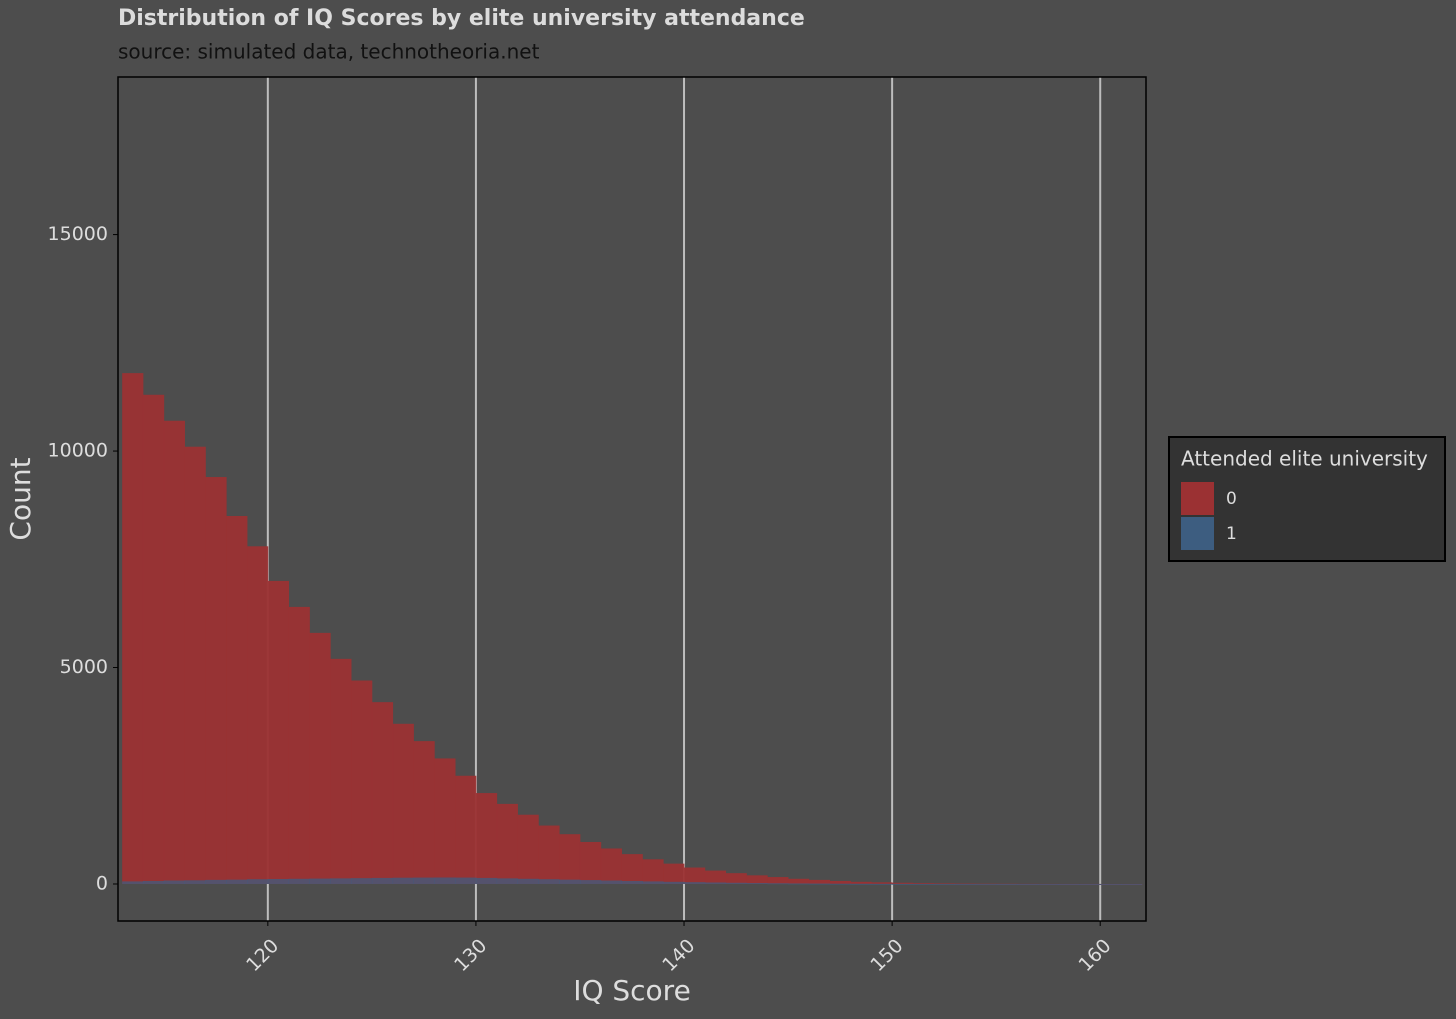 This screenshot has height=1019, width=1456. What do you see at coordinates (102, 883) in the screenshot?
I see `y-tick-label: 0` at bounding box center [102, 883].